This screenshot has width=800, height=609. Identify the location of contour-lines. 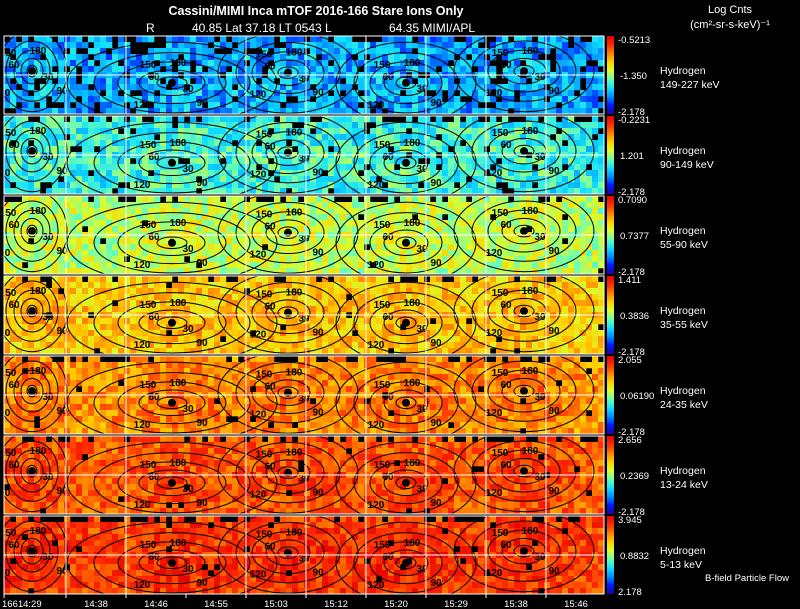
(299, 235).